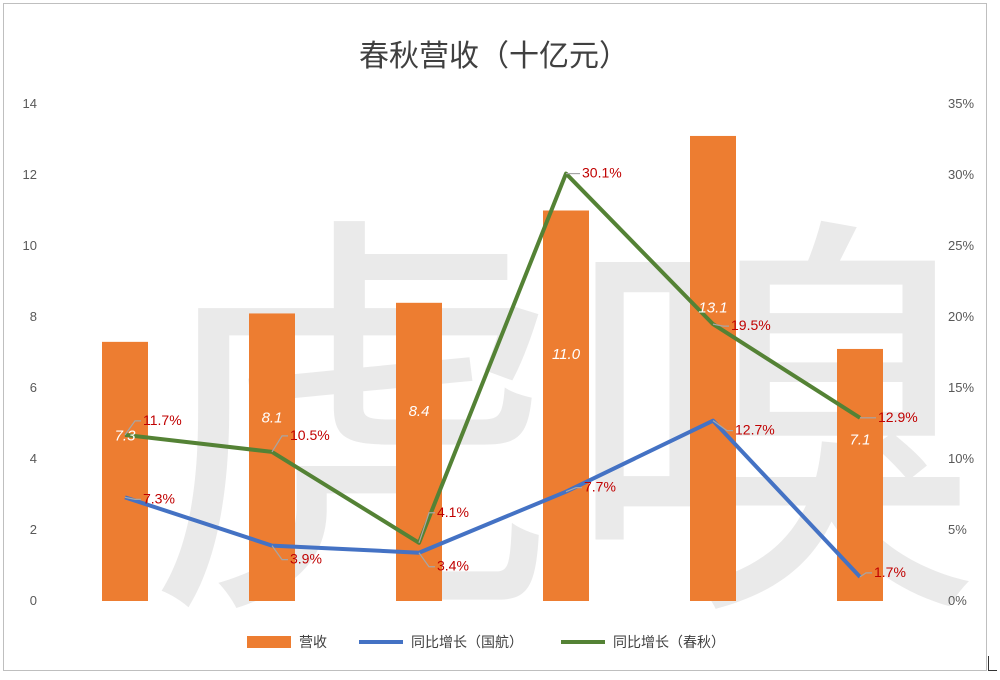  I want to click on line-data-label: 1.7%, so click(890, 572).